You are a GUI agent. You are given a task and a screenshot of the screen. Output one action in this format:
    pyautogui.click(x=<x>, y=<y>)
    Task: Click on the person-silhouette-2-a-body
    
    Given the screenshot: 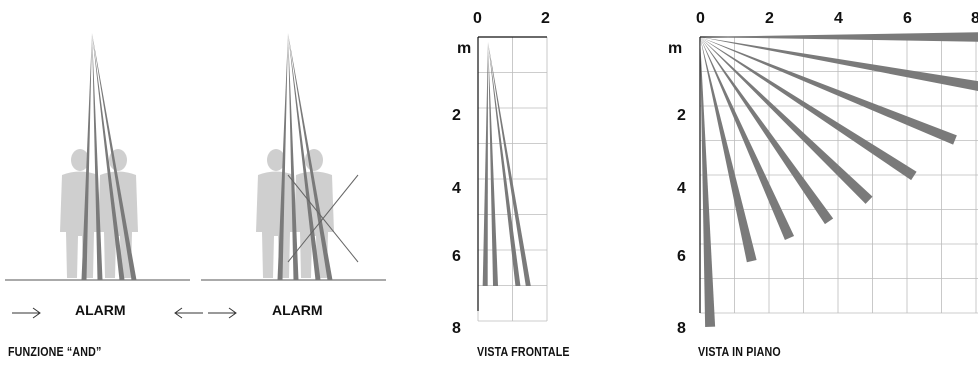 What is the action you would take?
    pyautogui.click(x=276, y=224)
    